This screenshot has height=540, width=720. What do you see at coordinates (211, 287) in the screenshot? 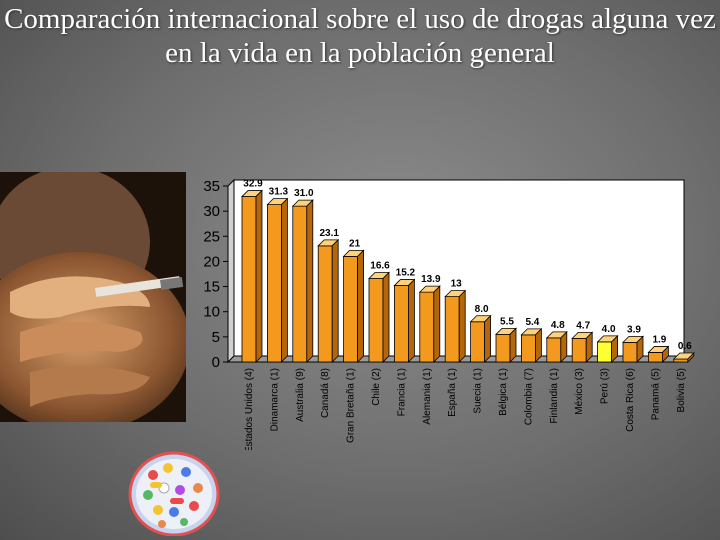
I see `y-tick-label: 15` at bounding box center [211, 287].